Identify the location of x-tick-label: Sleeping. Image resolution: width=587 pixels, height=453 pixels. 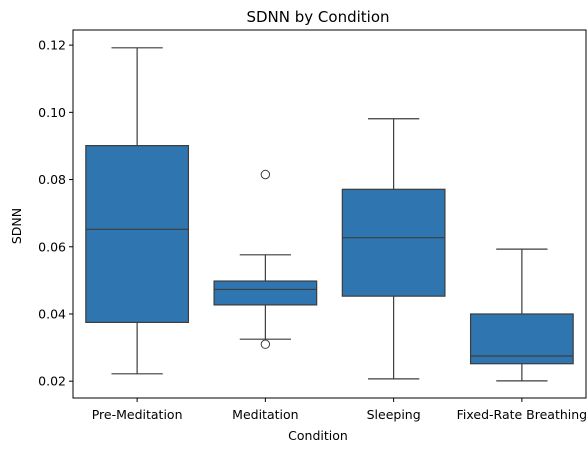
(394, 414).